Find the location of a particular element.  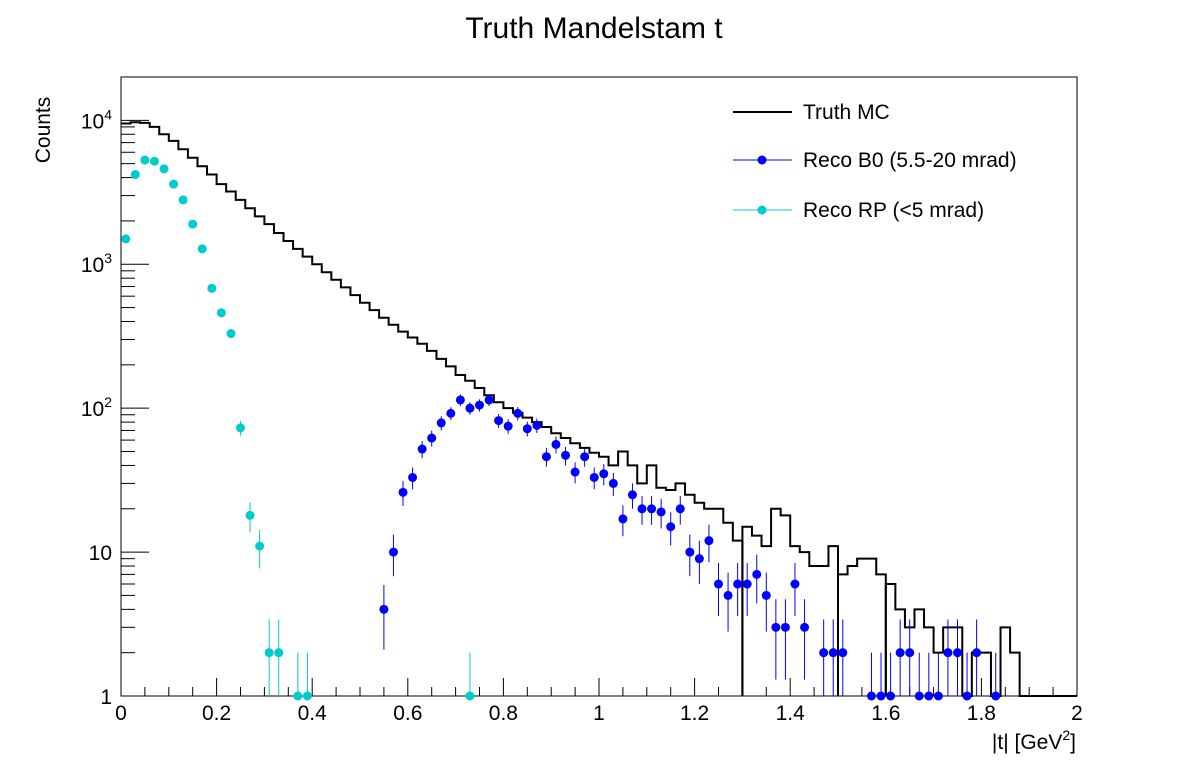

x-axis-label-suffix: ] is located at coordinates (1073, 742).